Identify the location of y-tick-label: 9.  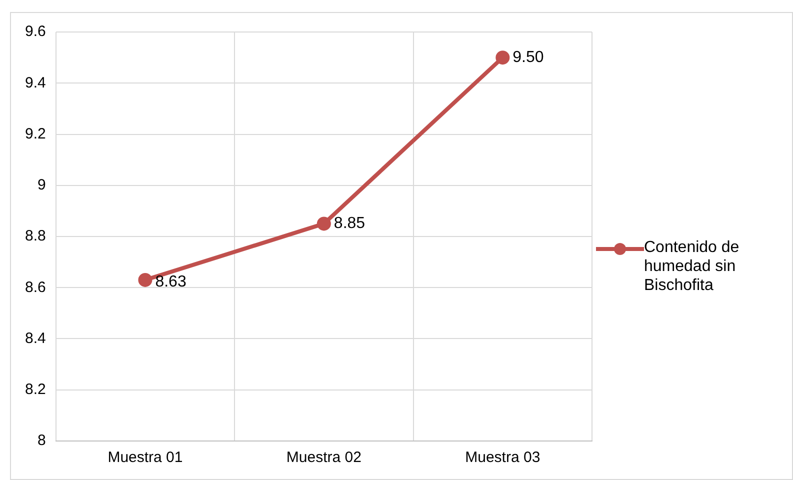
(42, 185).